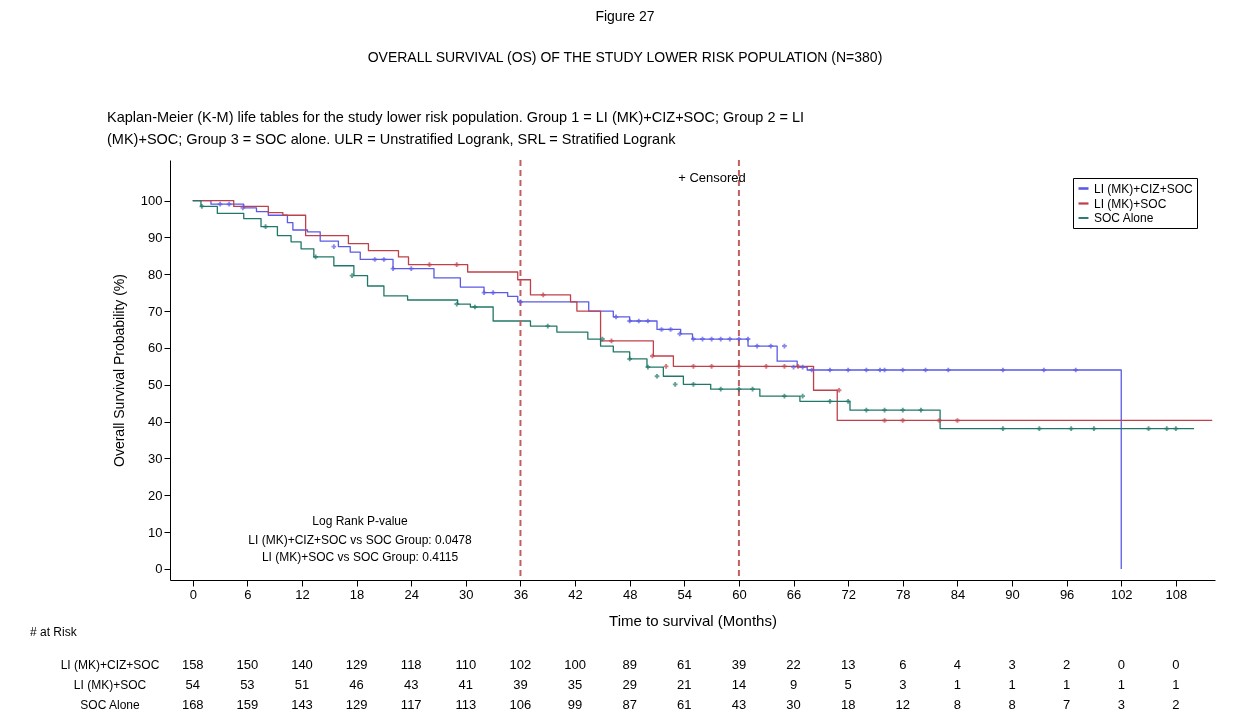 The width and height of the screenshot is (1249, 711). I want to click on y-tick-label: 60, so click(155, 348).